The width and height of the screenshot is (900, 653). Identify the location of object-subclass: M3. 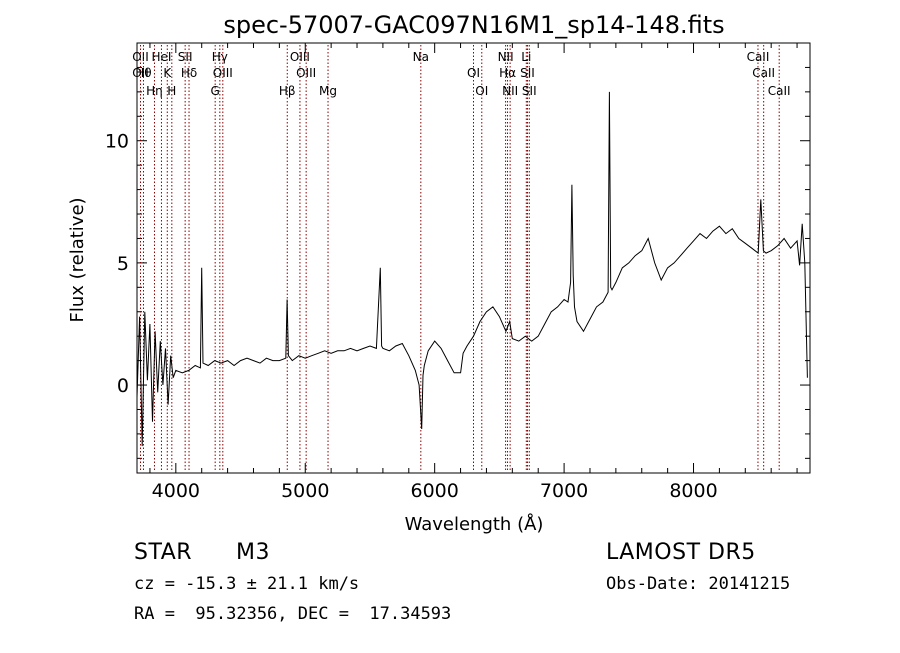
(253, 552).